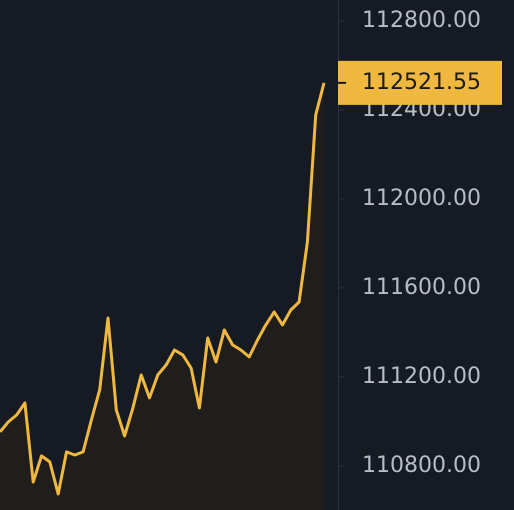 The image size is (514, 510). What do you see at coordinates (421, 376) in the screenshot?
I see `y-tick-label: 111200.00` at bounding box center [421, 376].